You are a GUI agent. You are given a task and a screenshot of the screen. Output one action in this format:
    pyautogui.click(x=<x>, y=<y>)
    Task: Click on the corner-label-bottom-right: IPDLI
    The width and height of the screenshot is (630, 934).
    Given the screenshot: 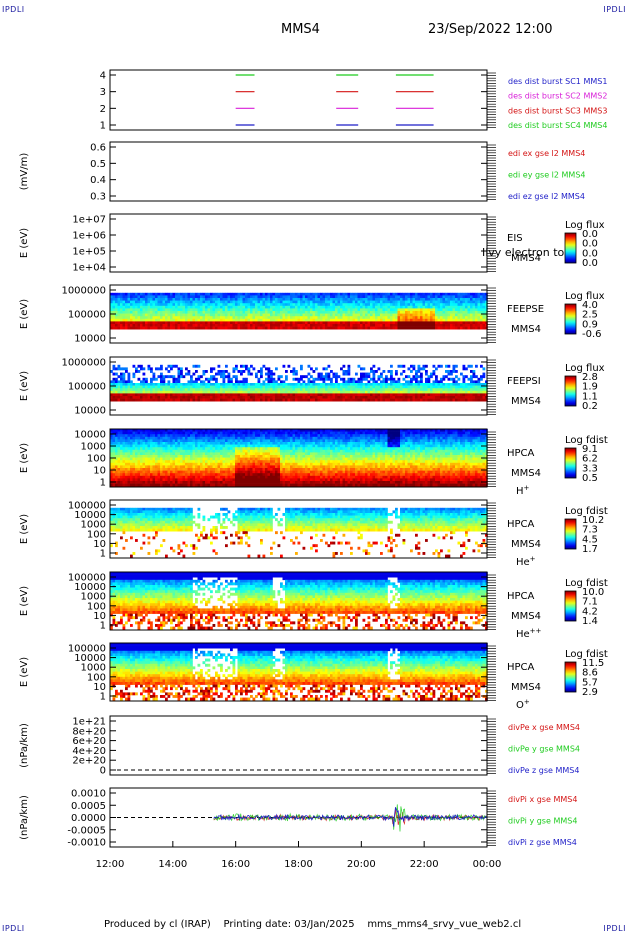 What is the action you would take?
    pyautogui.click(x=614, y=928)
    